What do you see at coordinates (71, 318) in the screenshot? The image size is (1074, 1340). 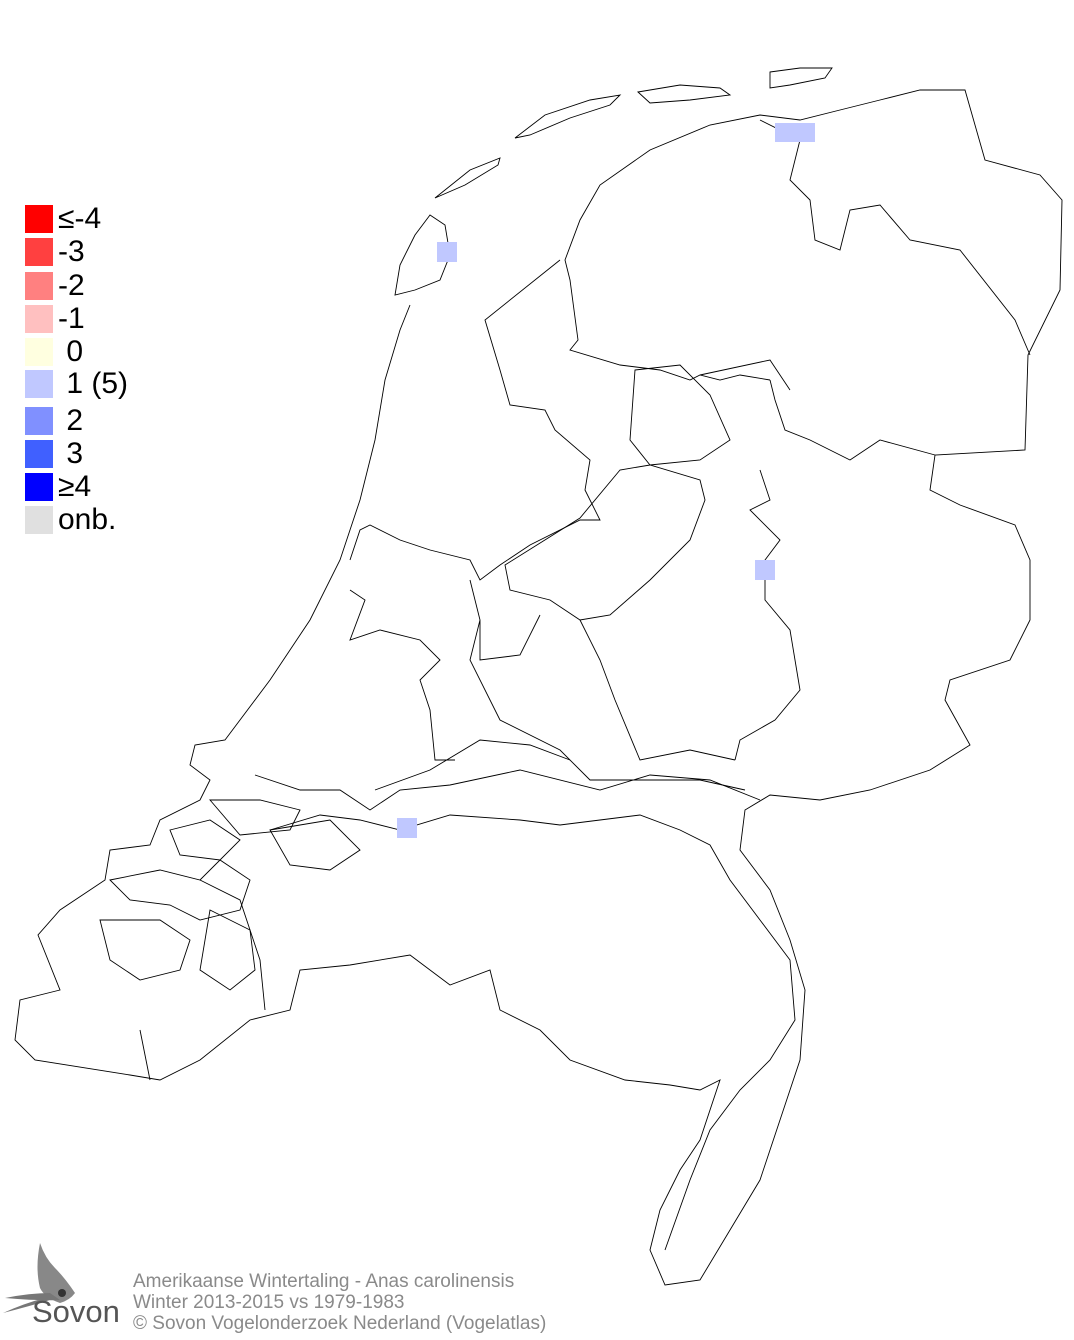 I see `legend-label: -1` at bounding box center [71, 318].